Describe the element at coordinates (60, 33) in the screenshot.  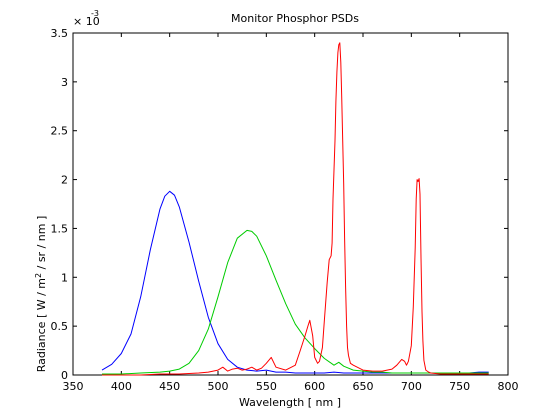
I see `y-tick-label: 3.5` at that location.